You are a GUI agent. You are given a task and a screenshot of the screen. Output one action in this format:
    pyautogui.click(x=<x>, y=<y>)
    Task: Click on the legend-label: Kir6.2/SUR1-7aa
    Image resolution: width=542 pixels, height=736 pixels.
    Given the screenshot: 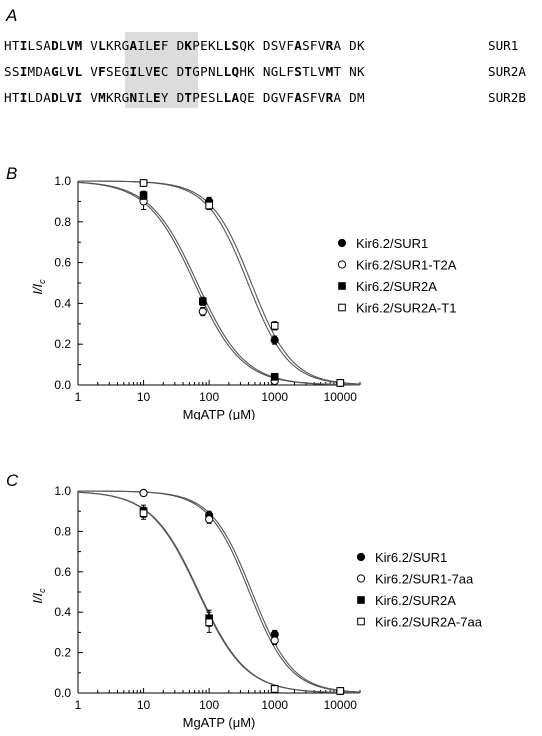 What is the action you would take?
    pyautogui.click(x=424, y=579)
    